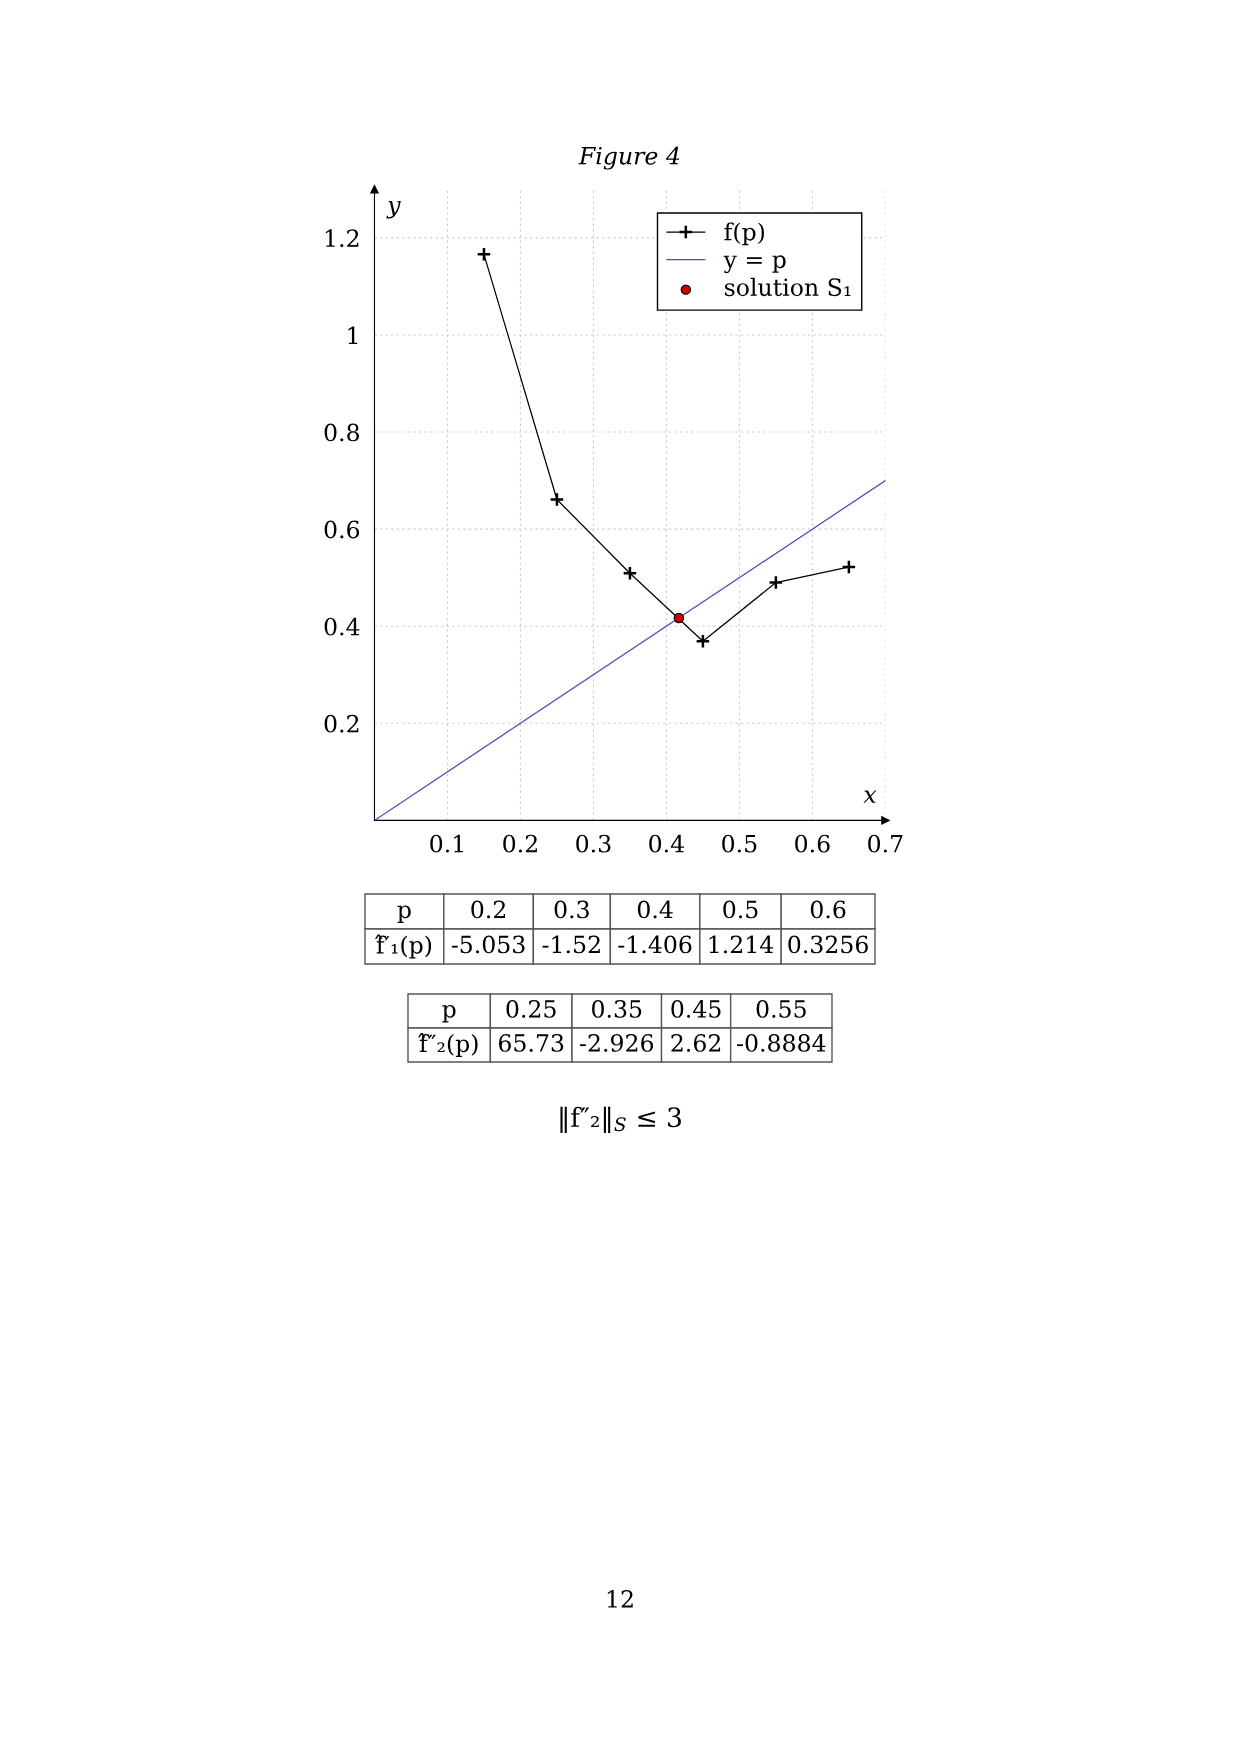 The width and height of the screenshot is (1240, 1753). What do you see at coordinates (341, 432) in the screenshot?
I see `y-tick-label: 0.8` at bounding box center [341, 432].